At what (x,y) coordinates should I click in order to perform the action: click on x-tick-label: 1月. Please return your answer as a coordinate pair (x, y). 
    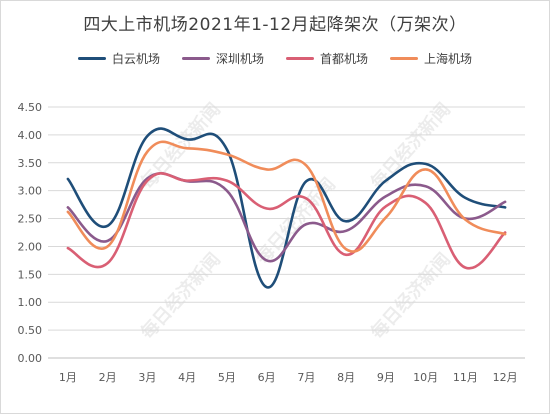
    Looking at the image, I should click on (68, 377).